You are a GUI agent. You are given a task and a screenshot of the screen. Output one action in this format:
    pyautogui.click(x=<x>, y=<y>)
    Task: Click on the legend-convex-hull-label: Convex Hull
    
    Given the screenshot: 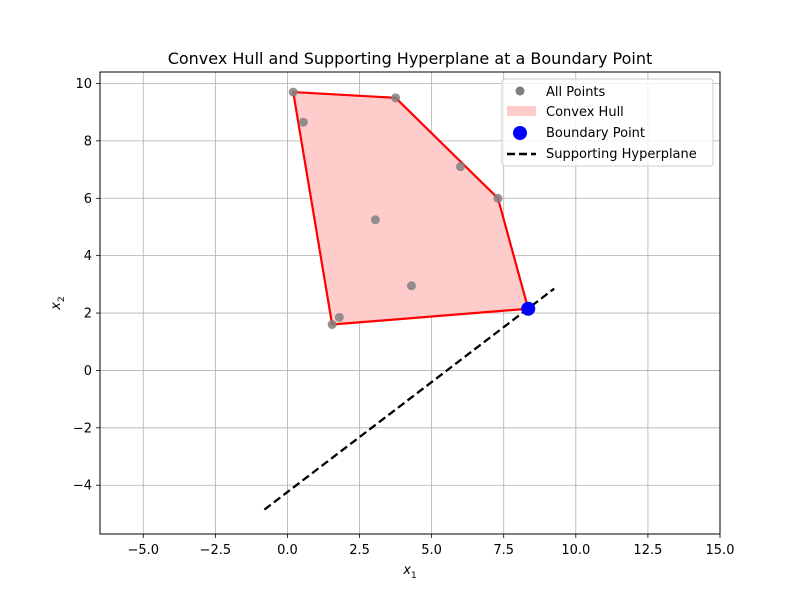 What is the action you would take?
    pyautogui.click(x=585, y=112)
    